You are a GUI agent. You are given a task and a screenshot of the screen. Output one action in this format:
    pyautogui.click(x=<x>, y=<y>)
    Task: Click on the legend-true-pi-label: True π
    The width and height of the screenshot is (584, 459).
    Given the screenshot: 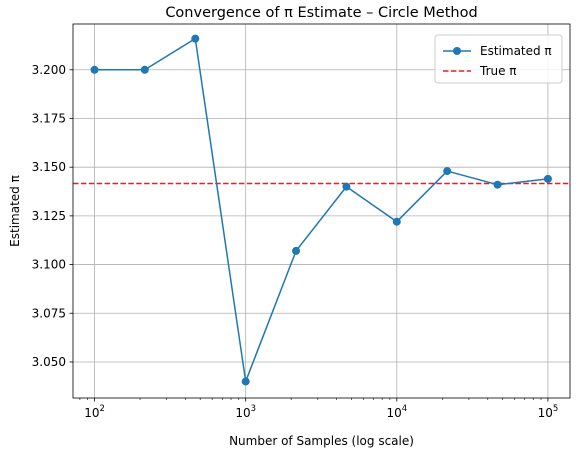 What is the action you would take?
    pyautogui.click(x=498, y=71)
    